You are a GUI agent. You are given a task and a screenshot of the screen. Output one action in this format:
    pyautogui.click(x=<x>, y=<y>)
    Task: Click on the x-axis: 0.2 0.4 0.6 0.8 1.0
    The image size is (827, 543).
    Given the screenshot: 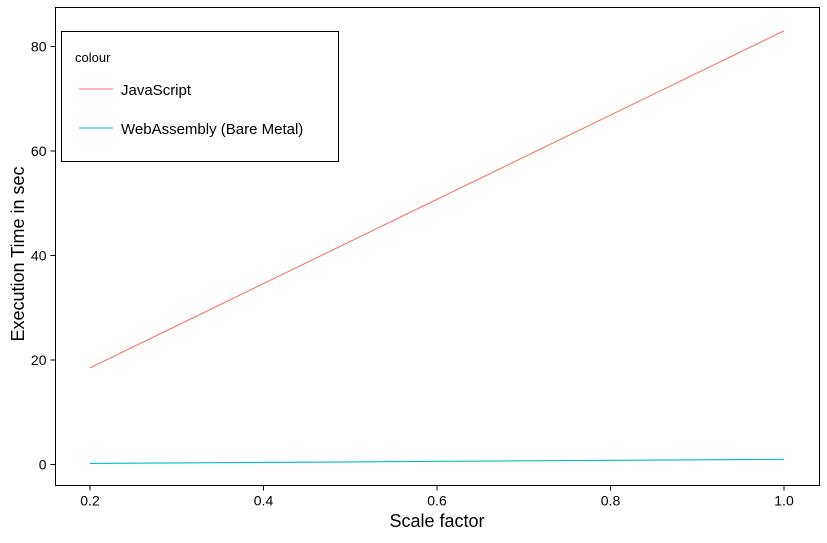 What is the action you would take?
    pyautogui.click(x=437, y=497)
    